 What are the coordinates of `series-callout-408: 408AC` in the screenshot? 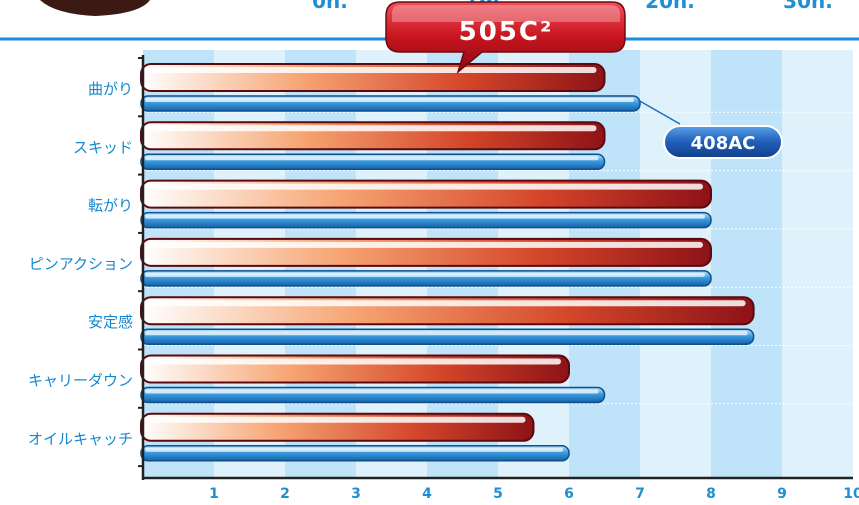 It's located at (710, 129).